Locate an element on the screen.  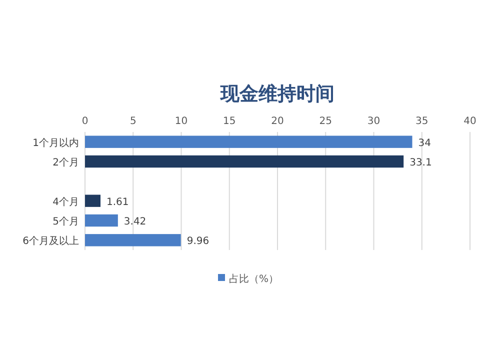
data-label: 34 is located at coordinates (424, 143).